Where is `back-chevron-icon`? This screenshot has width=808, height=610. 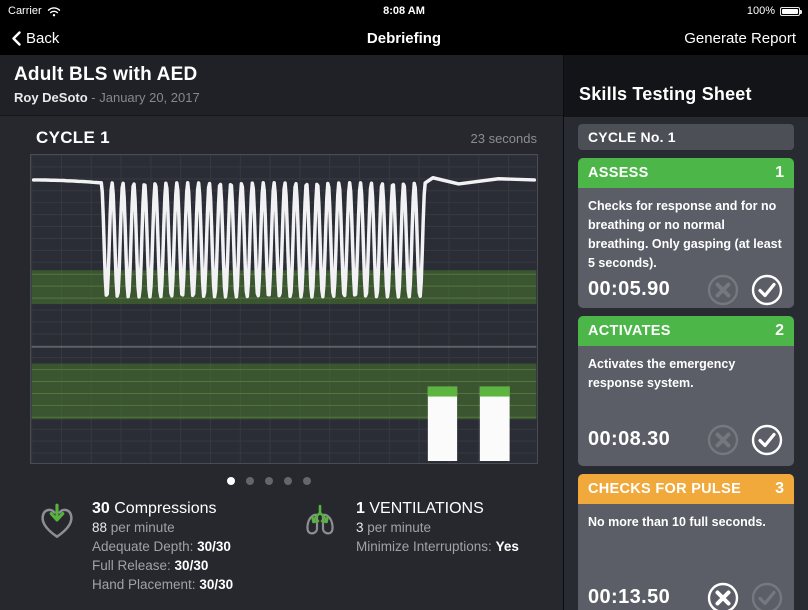
back-chevron-icon is located at coordinates (16, 38).